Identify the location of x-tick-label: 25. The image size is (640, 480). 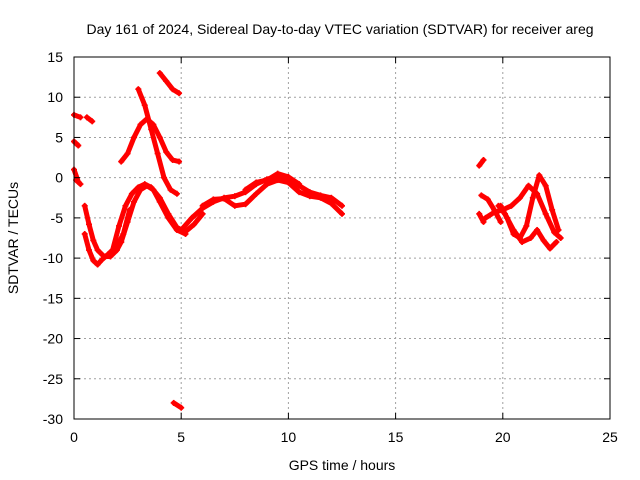
(610, 437).